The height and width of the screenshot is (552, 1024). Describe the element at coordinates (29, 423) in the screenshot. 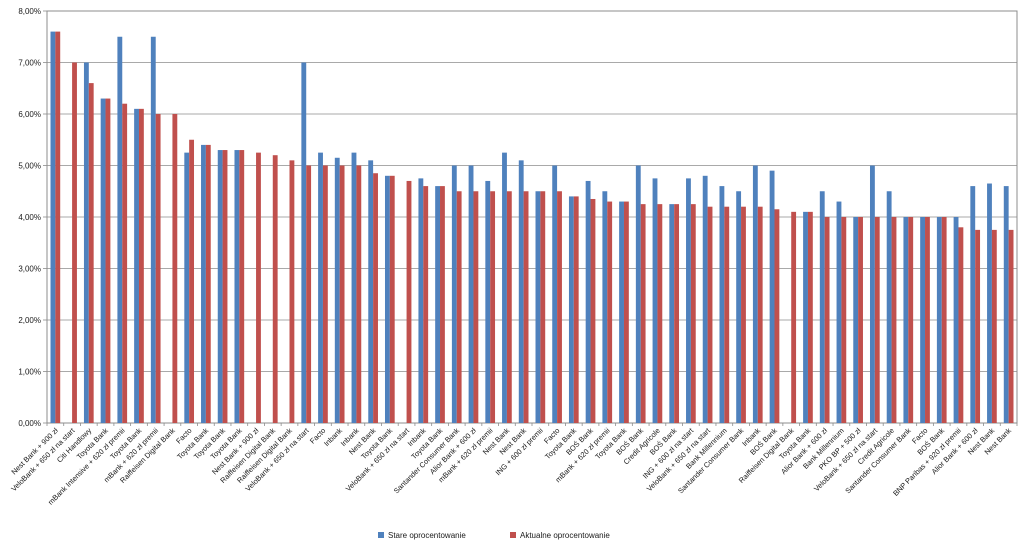

I see `y-tick-label: 0,00%` at that location.